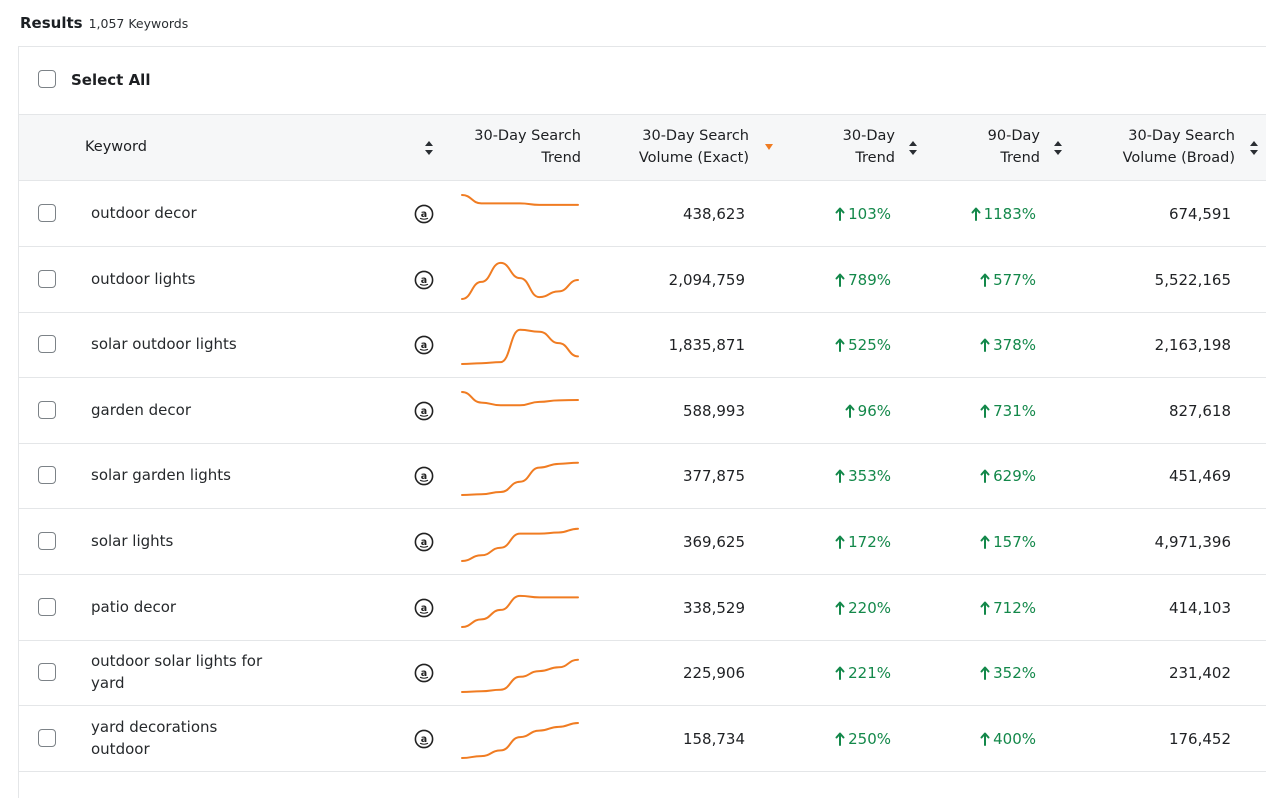  I want to click on trend-30-text: 250%, so click(869, 738).